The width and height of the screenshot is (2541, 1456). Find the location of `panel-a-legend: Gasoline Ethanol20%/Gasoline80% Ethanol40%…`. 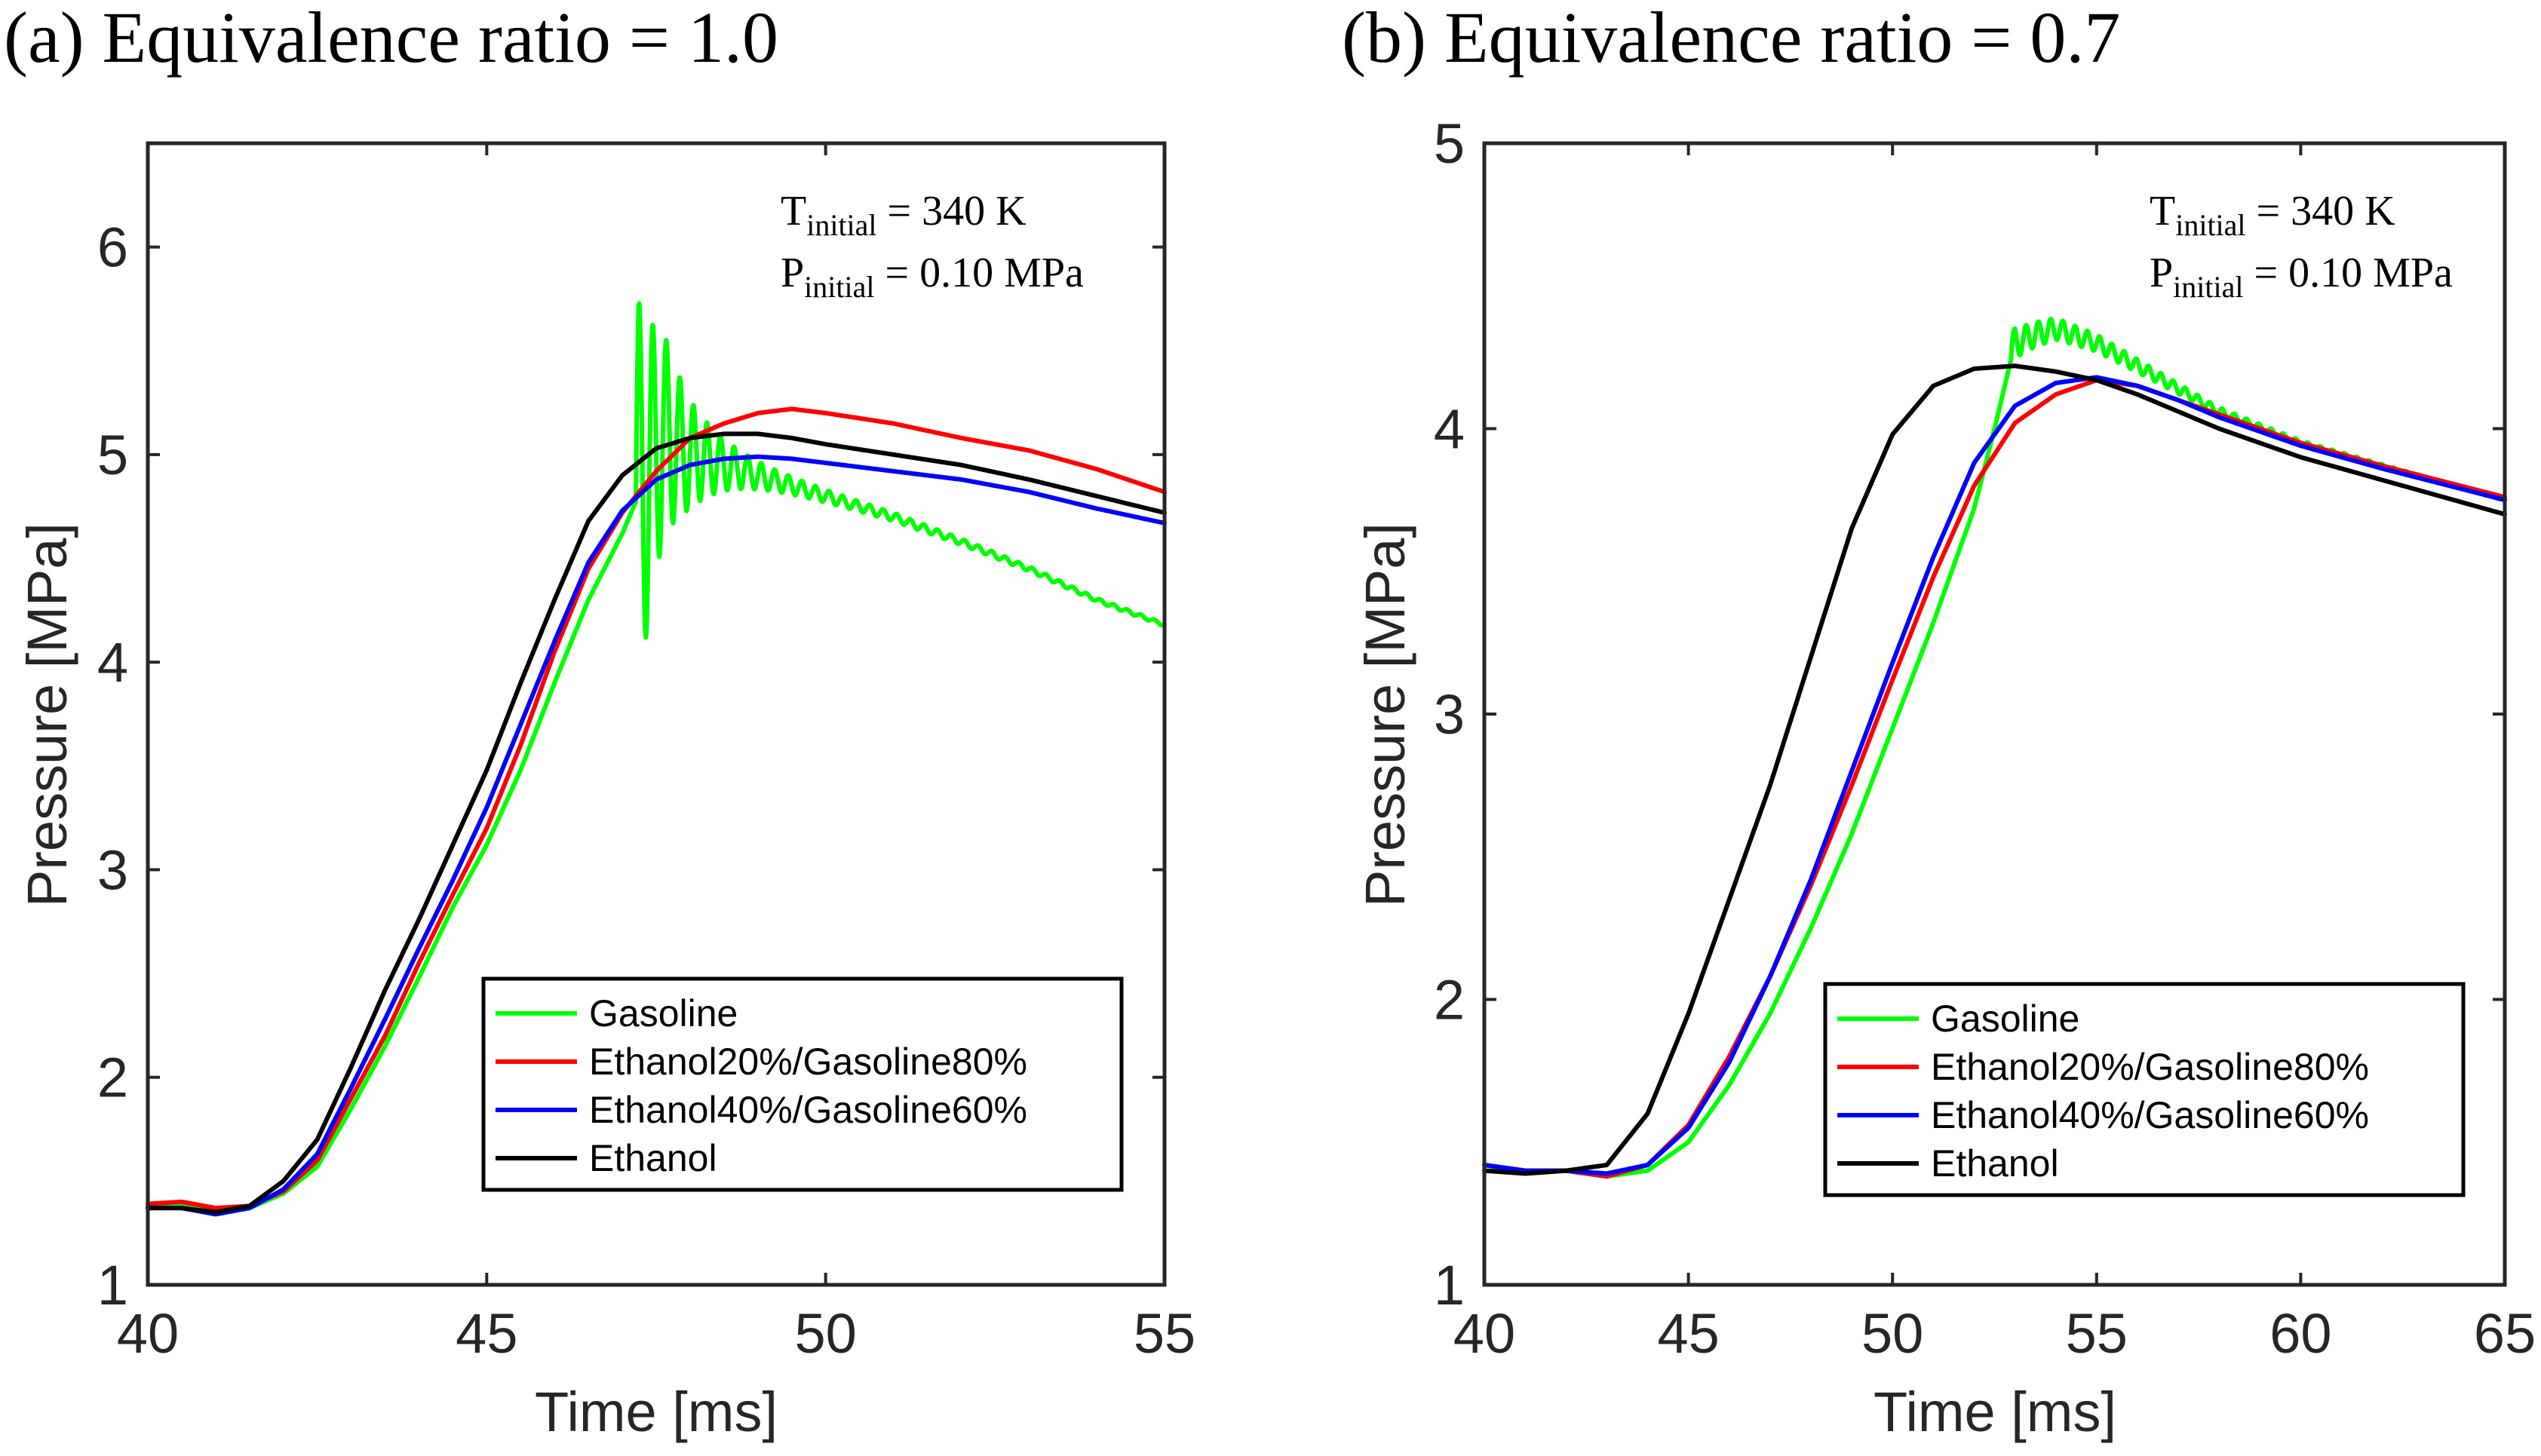

panel-a-legend: Gasoline Ethanol20%/Gasoline80% Ethanol40%… is located at coordinates (803, 1084).